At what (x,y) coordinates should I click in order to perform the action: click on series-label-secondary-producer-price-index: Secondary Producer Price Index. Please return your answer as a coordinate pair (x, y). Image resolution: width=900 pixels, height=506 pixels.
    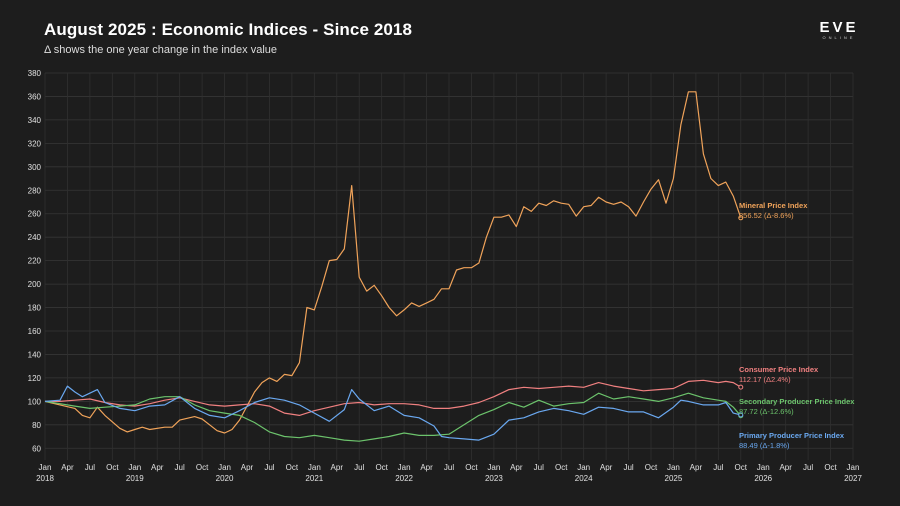
    Looking at the image, I should click on (797, 401).